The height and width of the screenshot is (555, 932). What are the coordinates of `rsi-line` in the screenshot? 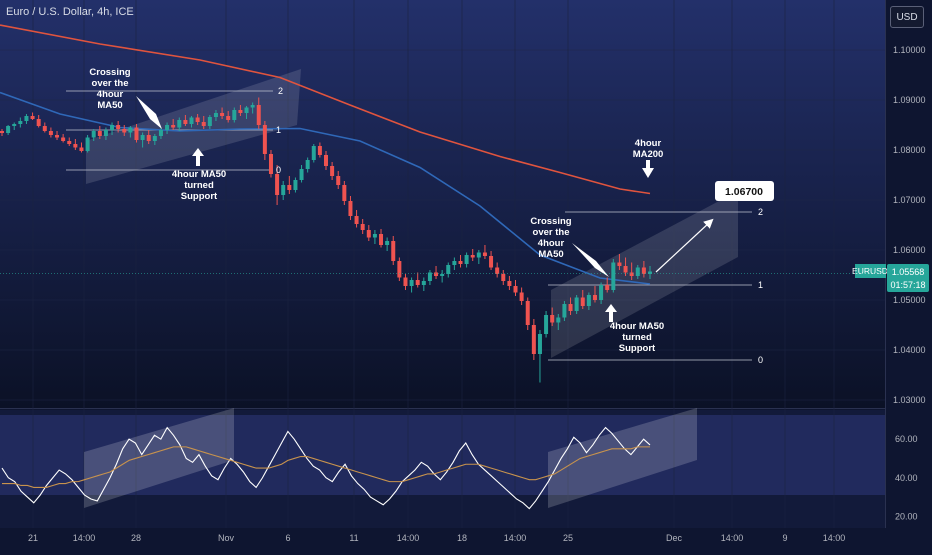 It's located at (326, 468).